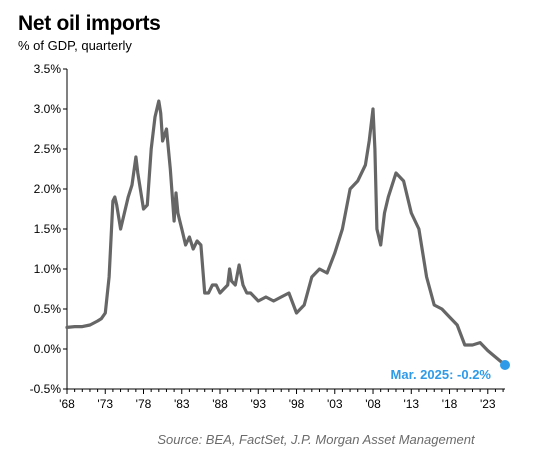 This screenshot has height=461, width=556. What do you see at coordinates (258, 404) in the screenshot?
I see `x-tick-label: '93` at bounding box center [258, 404].